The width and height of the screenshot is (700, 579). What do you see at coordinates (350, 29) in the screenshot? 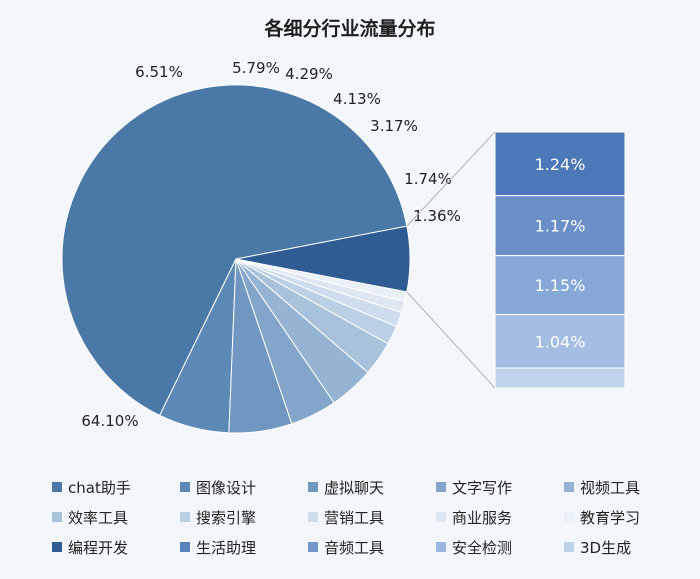
I see `chart-title: 各细分行业流量分布` at bounding box center [350, 29].